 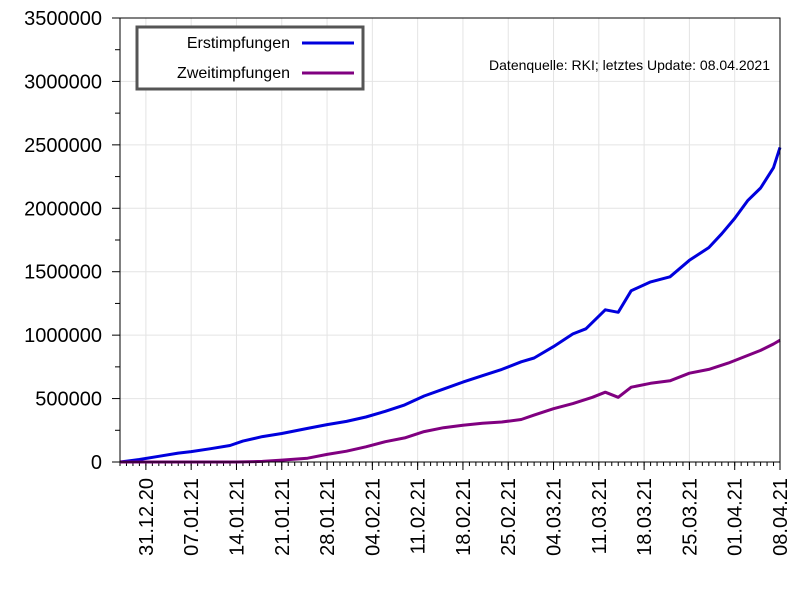 I want to click on x-tick-label: 04.02.21, so click(x=373, y=517).